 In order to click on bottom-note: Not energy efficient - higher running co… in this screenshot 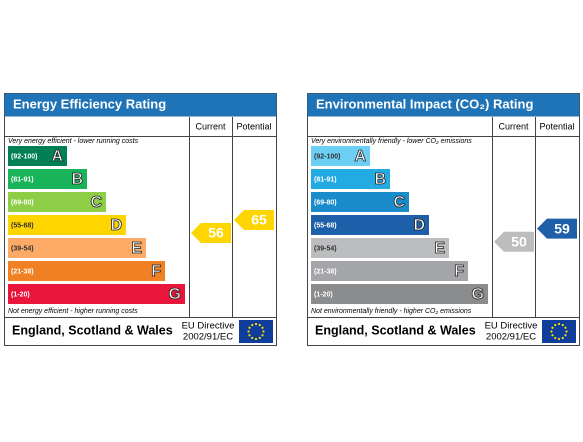, I will do `click(73, 311)`.